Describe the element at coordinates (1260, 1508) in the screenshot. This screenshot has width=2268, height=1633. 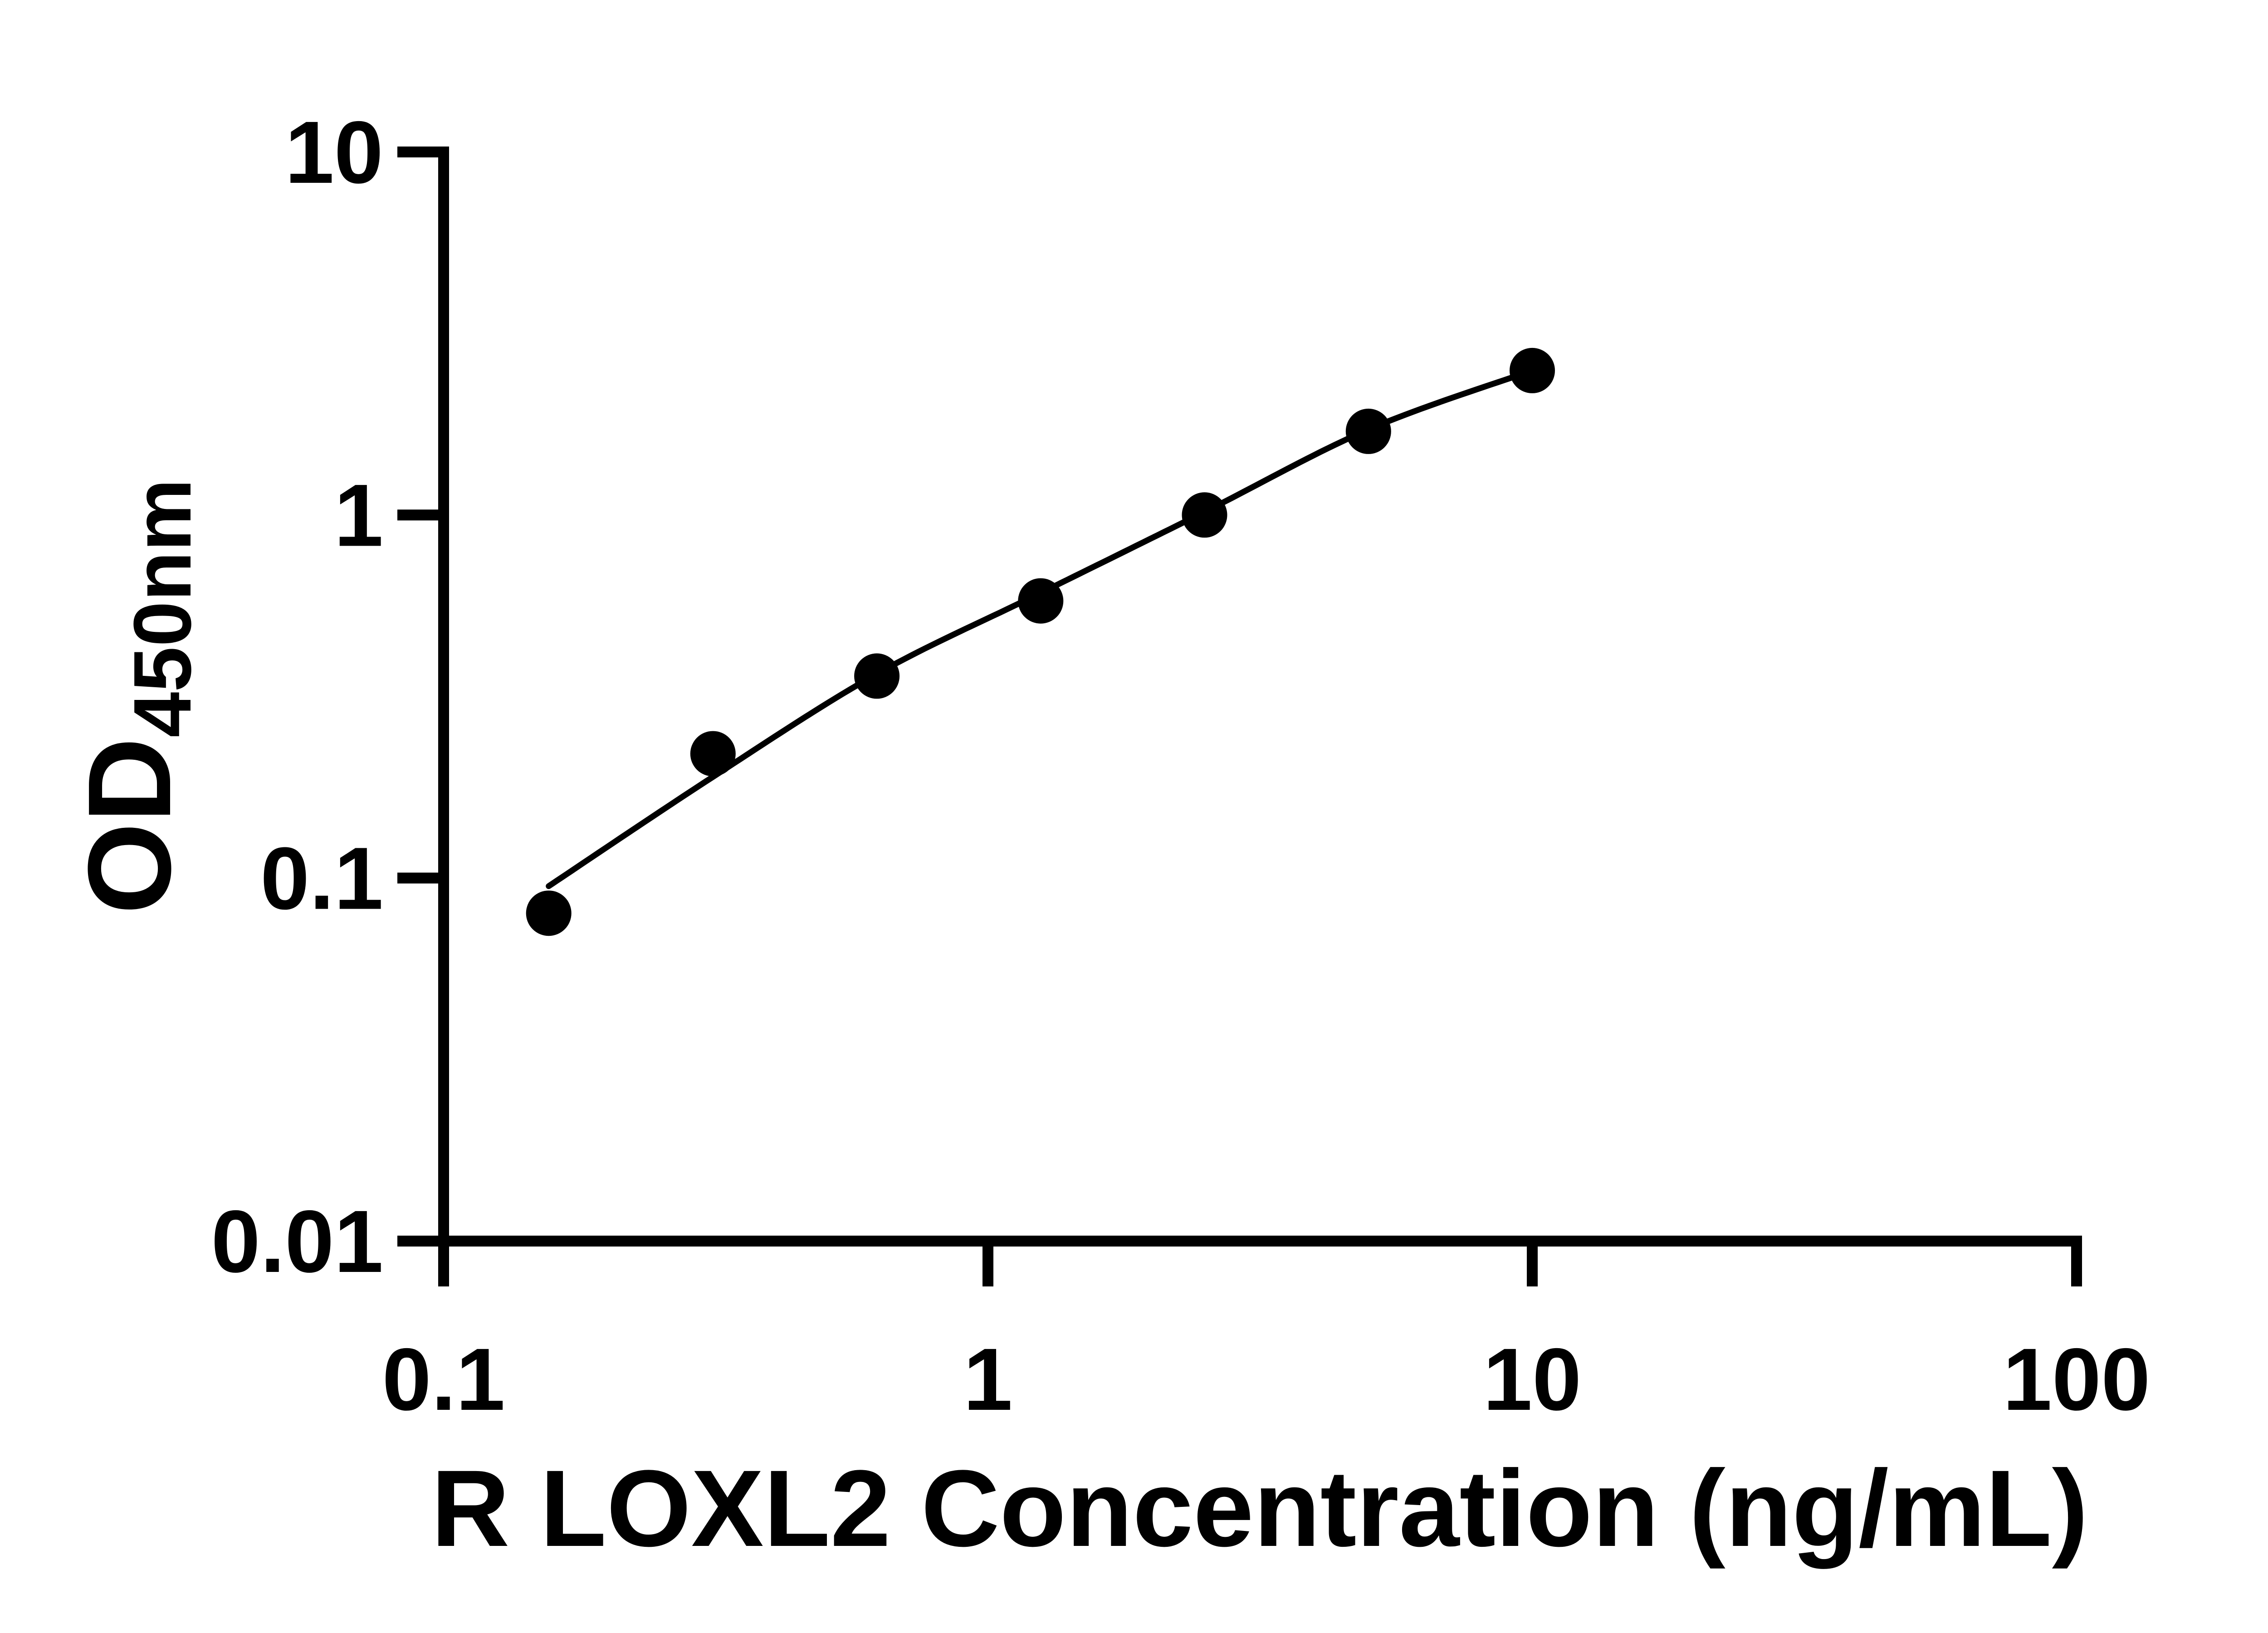
I see `x-axis-title: R LOXL2 Concentration (ng/mL)` at that location.